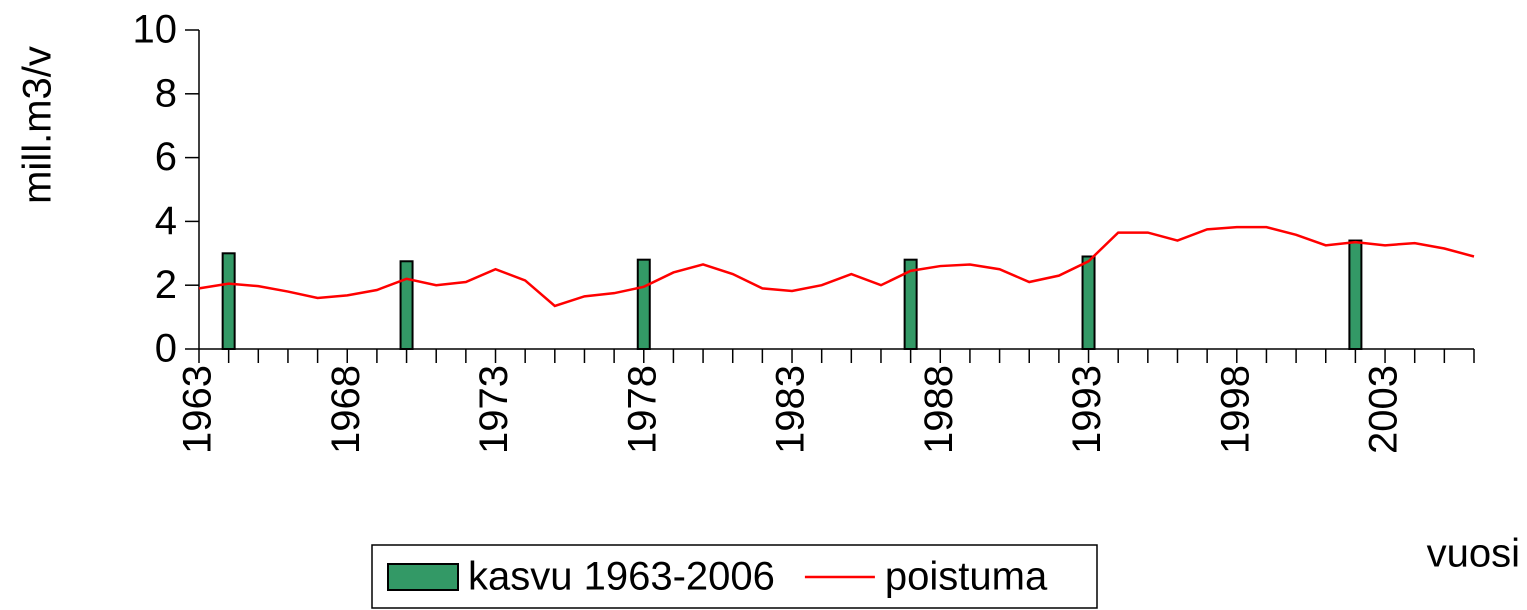 The width and height of the screenshot is (1527, 610). I want to click on legend-label: kasvu 1963-2006, so click(621, 577).